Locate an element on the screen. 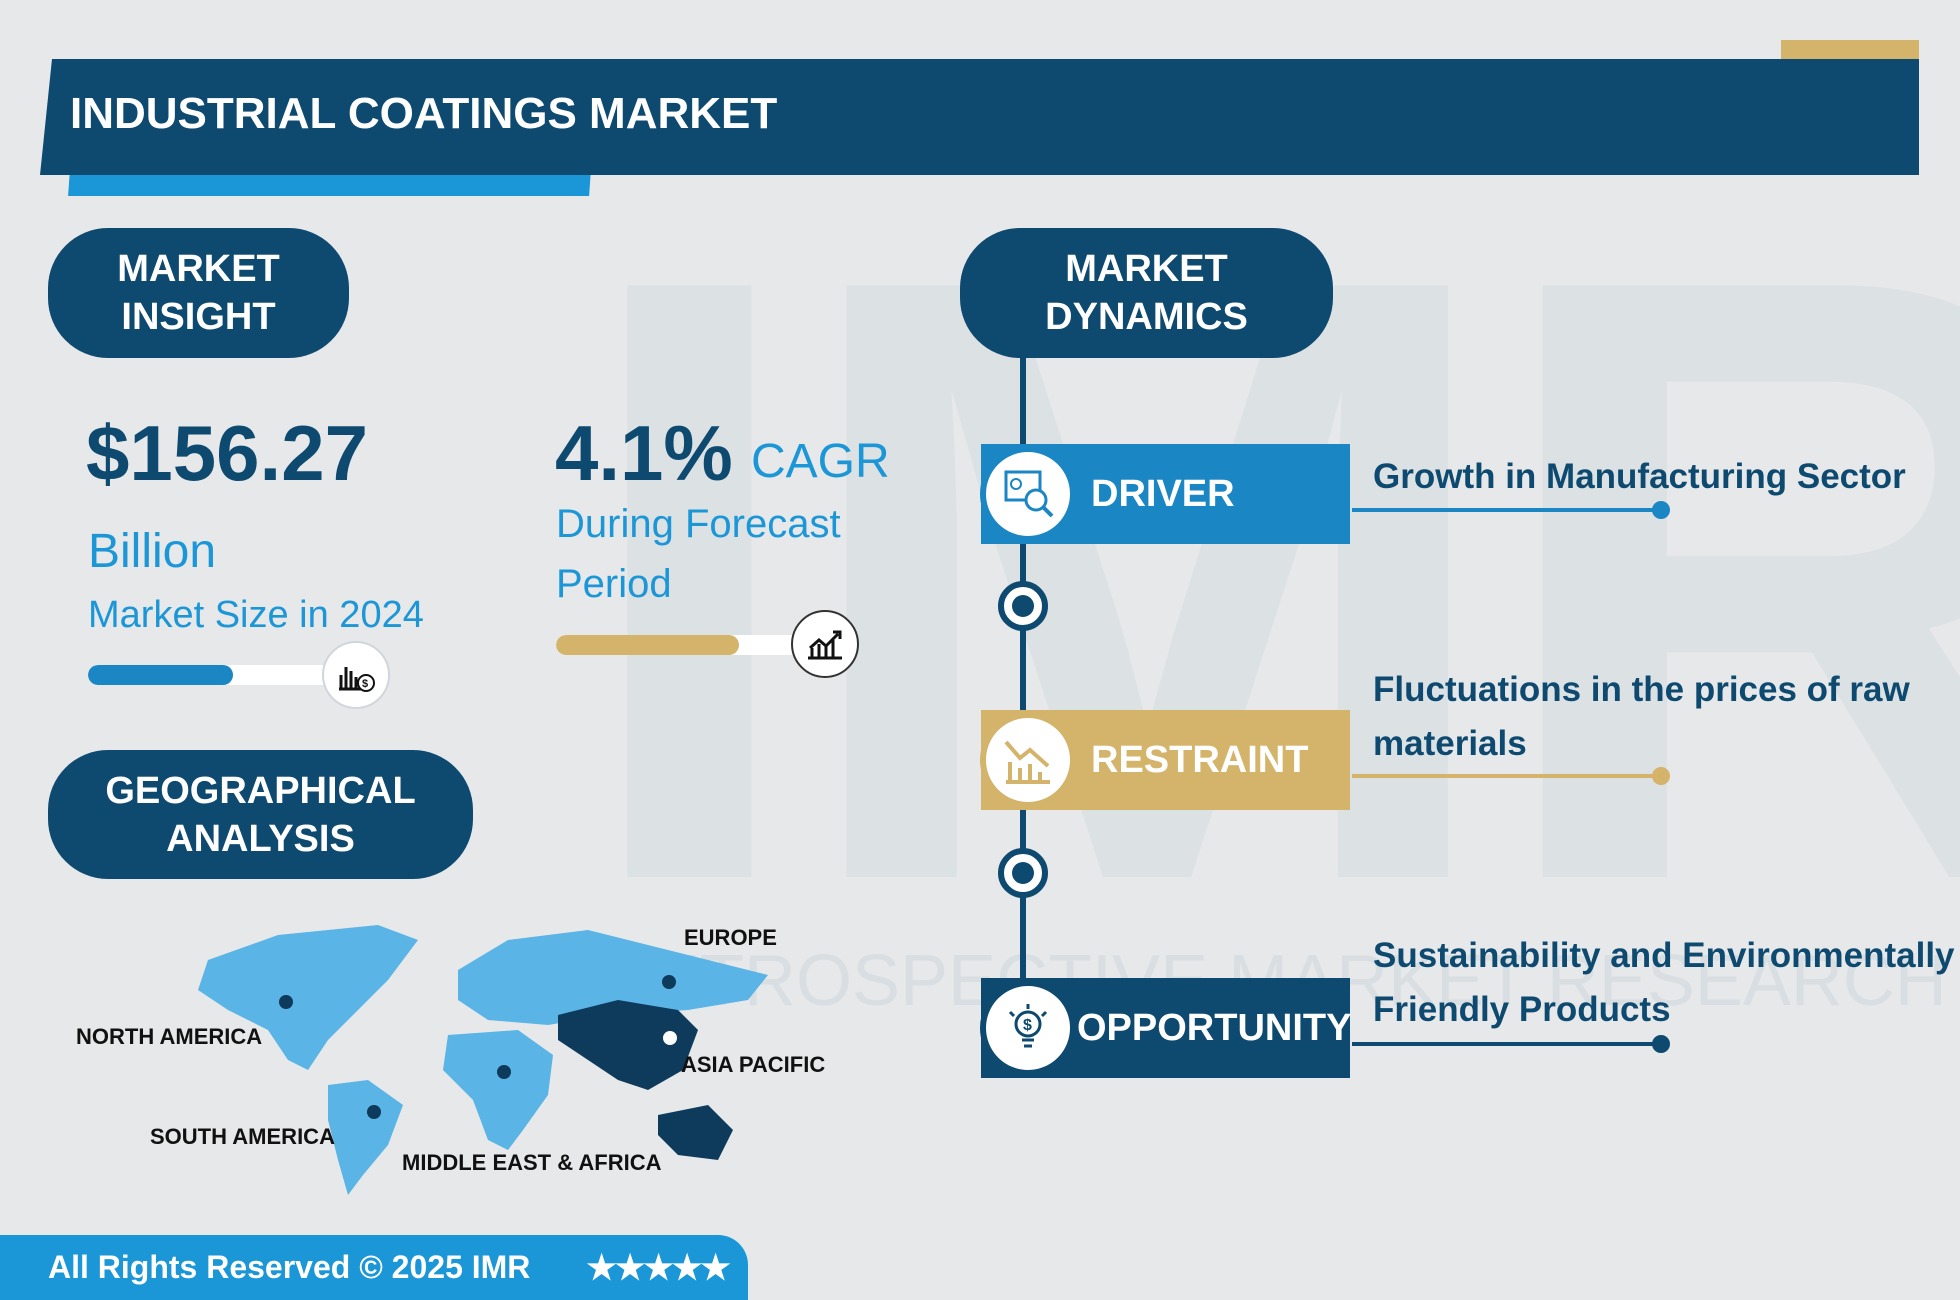 This screenshot has width=1960, height=1300. market-size-progress is located at coordinates (222, 675).